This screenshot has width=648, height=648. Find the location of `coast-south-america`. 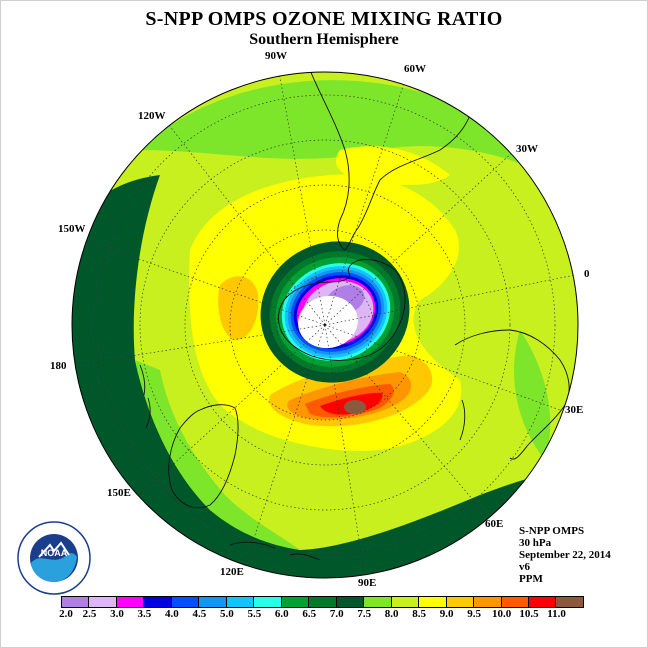

coast-south-america is located at coordinates (390, 161).